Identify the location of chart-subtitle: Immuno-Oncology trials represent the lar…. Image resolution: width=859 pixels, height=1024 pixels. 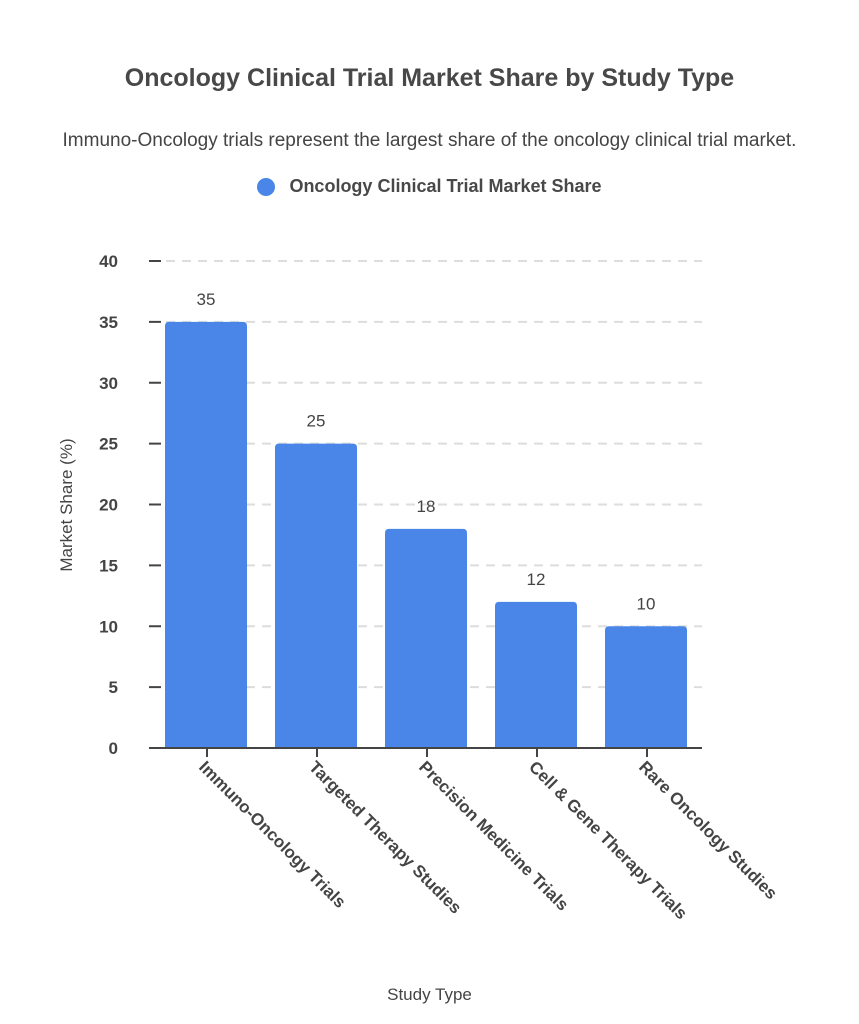
(429, 140).